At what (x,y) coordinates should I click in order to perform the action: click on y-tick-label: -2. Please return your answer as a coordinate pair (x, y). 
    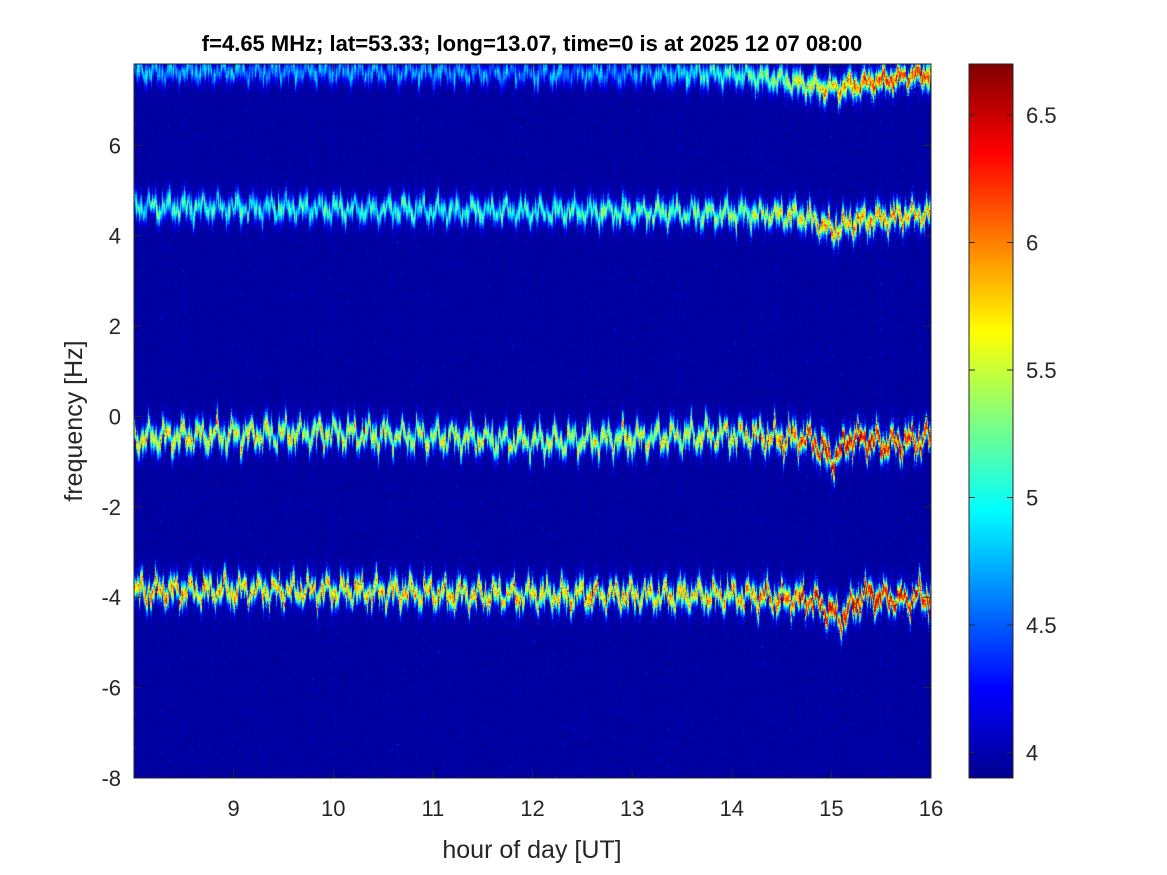
    Looking at the image, I should click on (111, 507).